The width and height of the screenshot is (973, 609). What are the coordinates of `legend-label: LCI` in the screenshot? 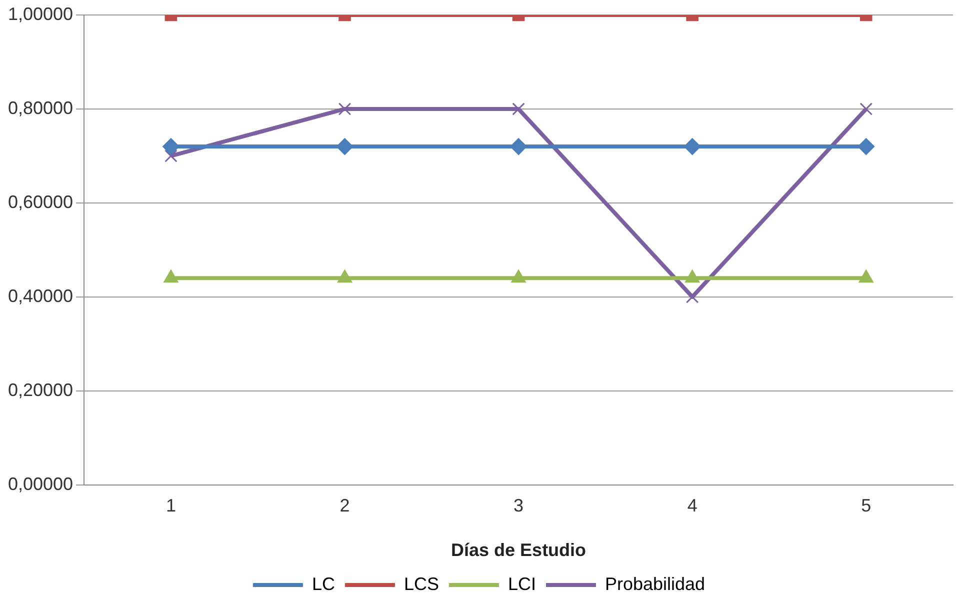 It's located at (522, 584).